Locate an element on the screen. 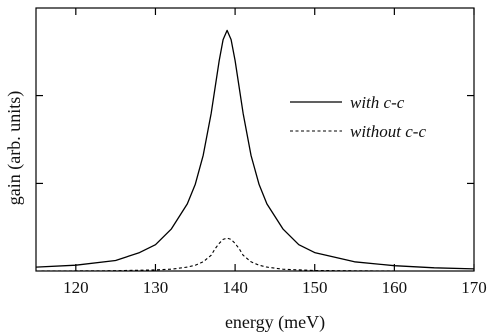 This screenshot has width=492, height=333. x-tick-label: 150 is located at coordinates (315, 287).